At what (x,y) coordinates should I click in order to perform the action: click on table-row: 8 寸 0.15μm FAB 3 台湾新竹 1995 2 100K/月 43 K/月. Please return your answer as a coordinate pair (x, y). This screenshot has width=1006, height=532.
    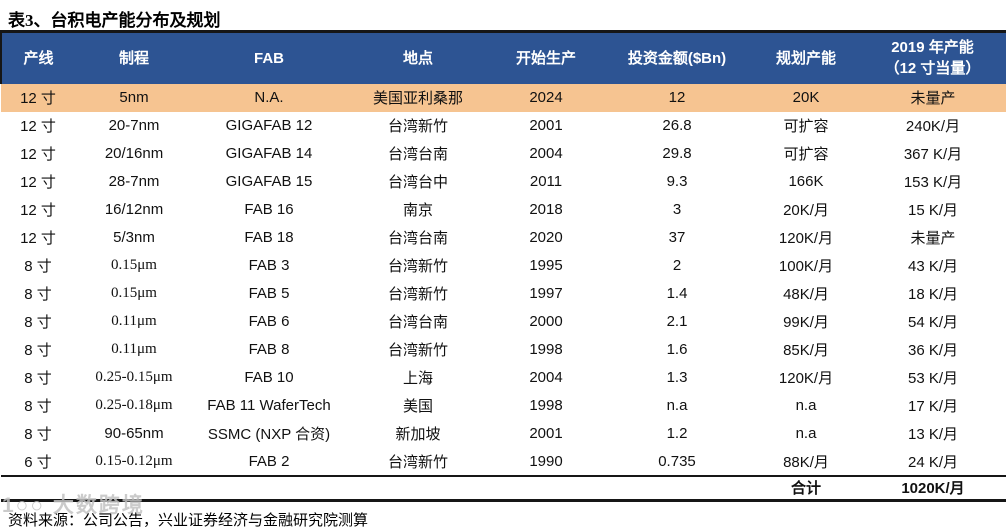
    Looking at the image, I should click on (503, 266).